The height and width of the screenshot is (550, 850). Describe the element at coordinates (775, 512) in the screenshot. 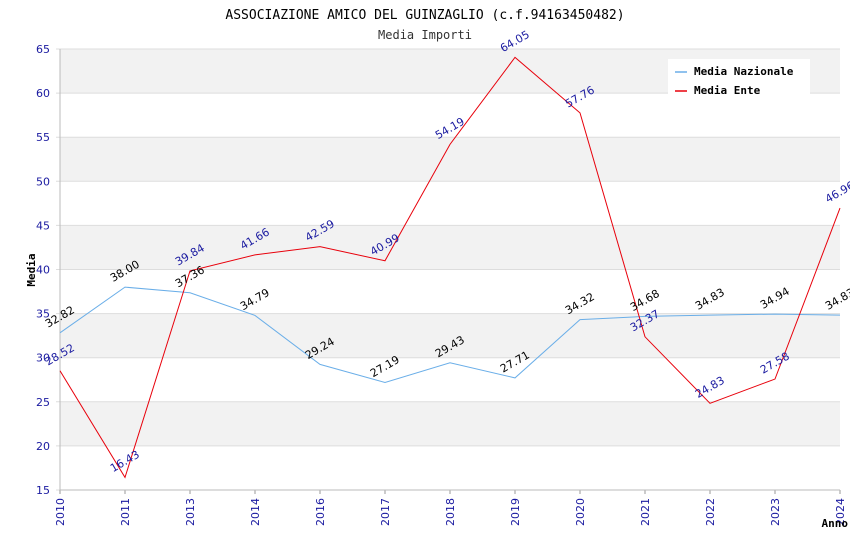

I see `x-tick-label: 2023` at that location.